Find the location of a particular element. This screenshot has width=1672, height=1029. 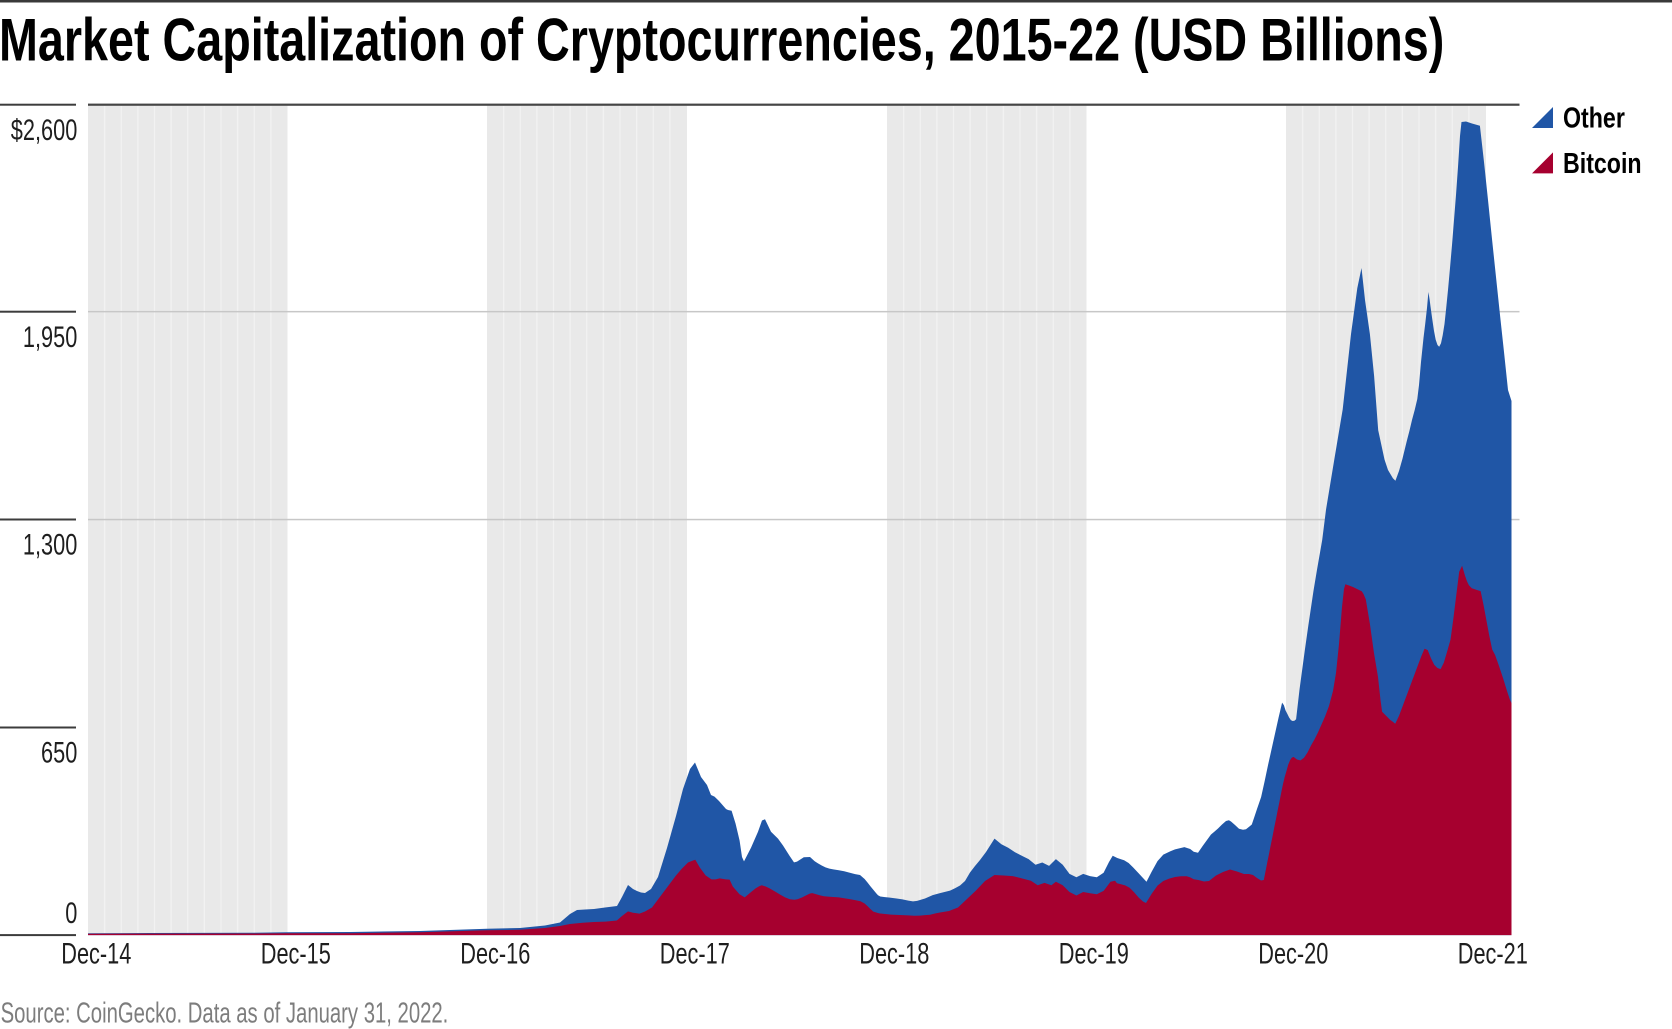

svg-text: Dec-21 is located at coordinates (1493, 953).